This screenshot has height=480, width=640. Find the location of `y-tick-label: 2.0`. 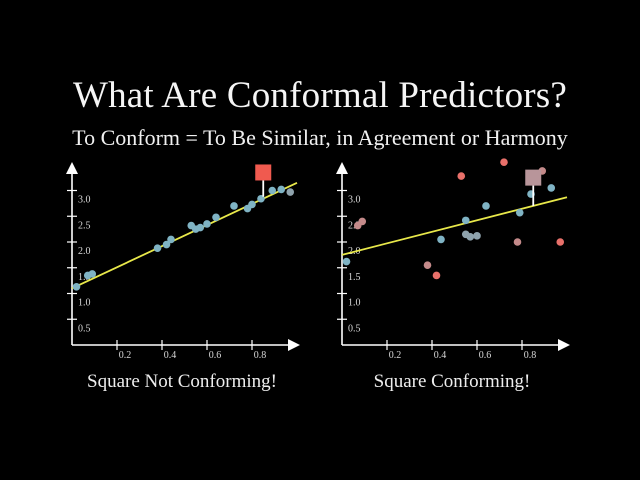

y-tick-label: 2.0 is located at coordinates (84, 251).